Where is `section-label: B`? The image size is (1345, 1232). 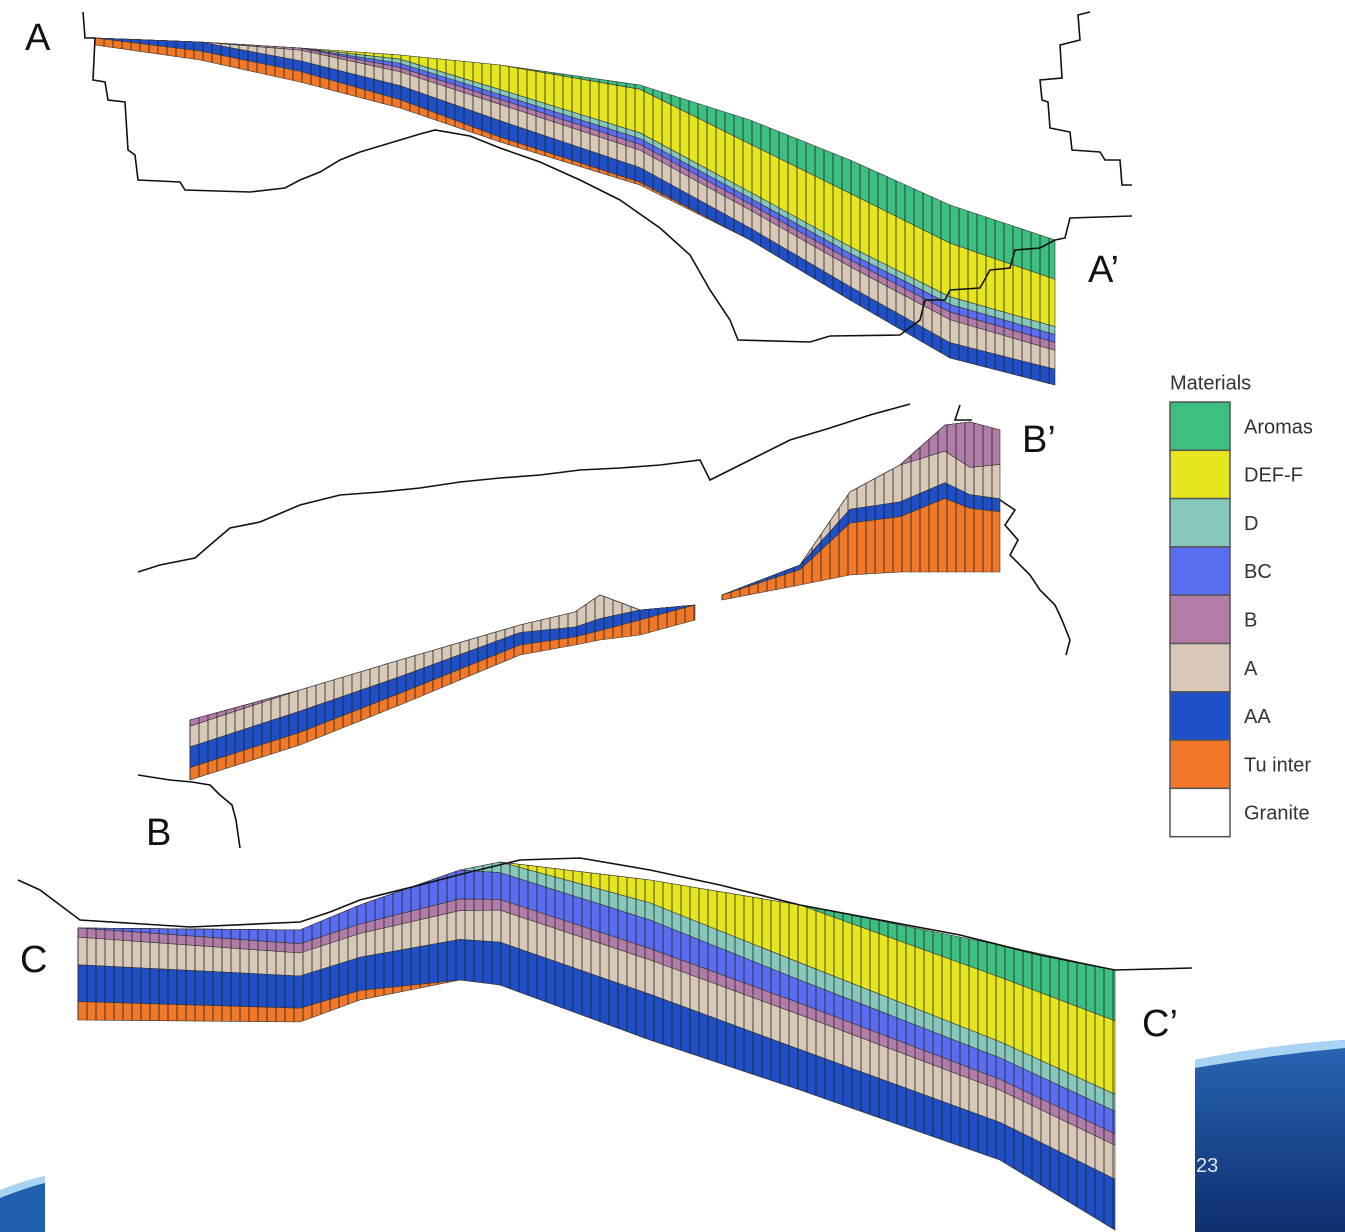 section-label: B is located at coordinates (158, 833).